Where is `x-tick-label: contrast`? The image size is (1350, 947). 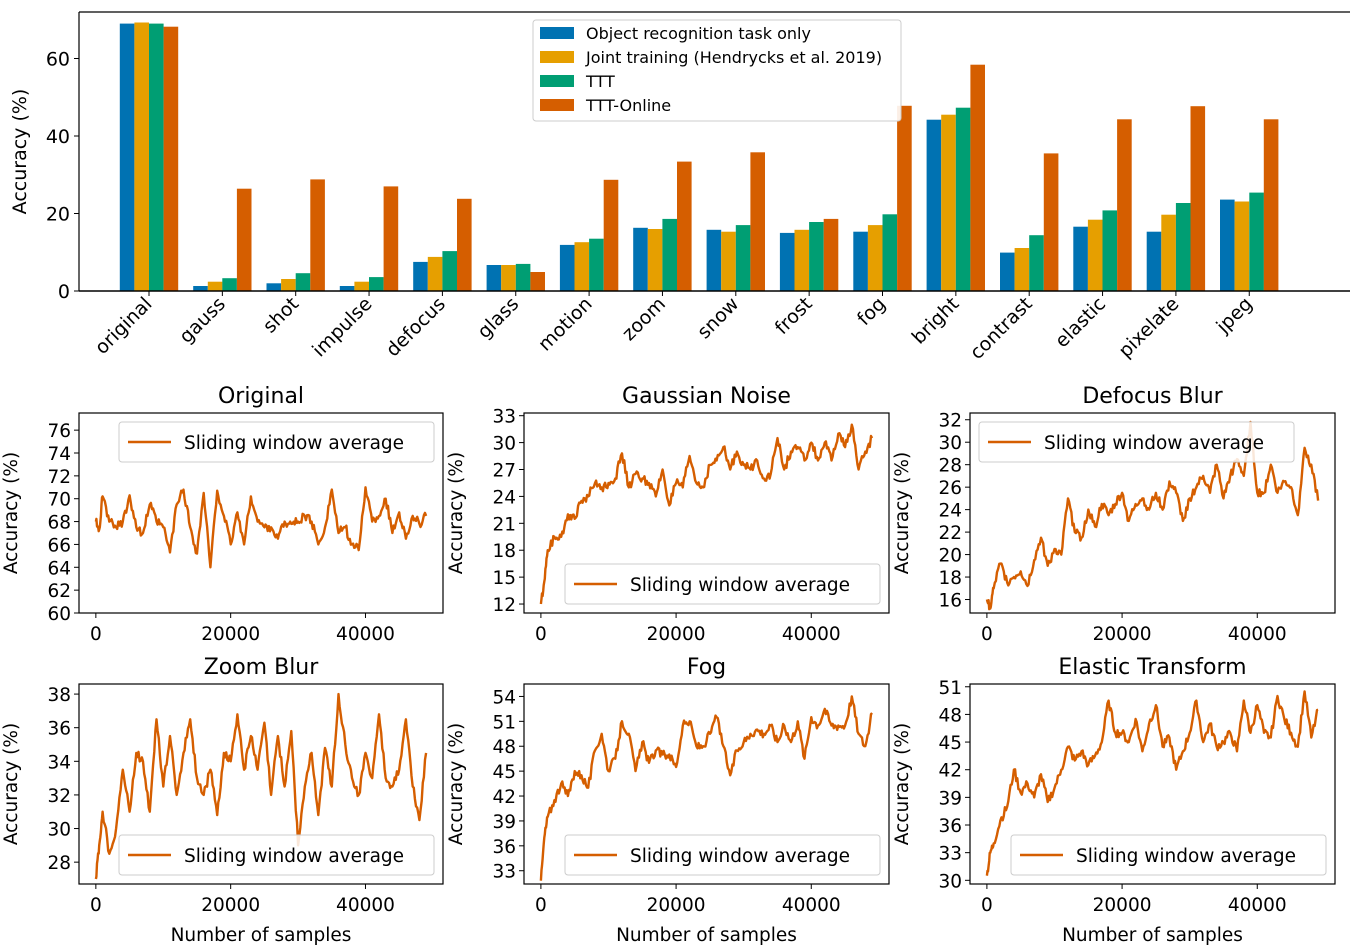
x-tick-label: contrast is located at coordinates (1001, 328).